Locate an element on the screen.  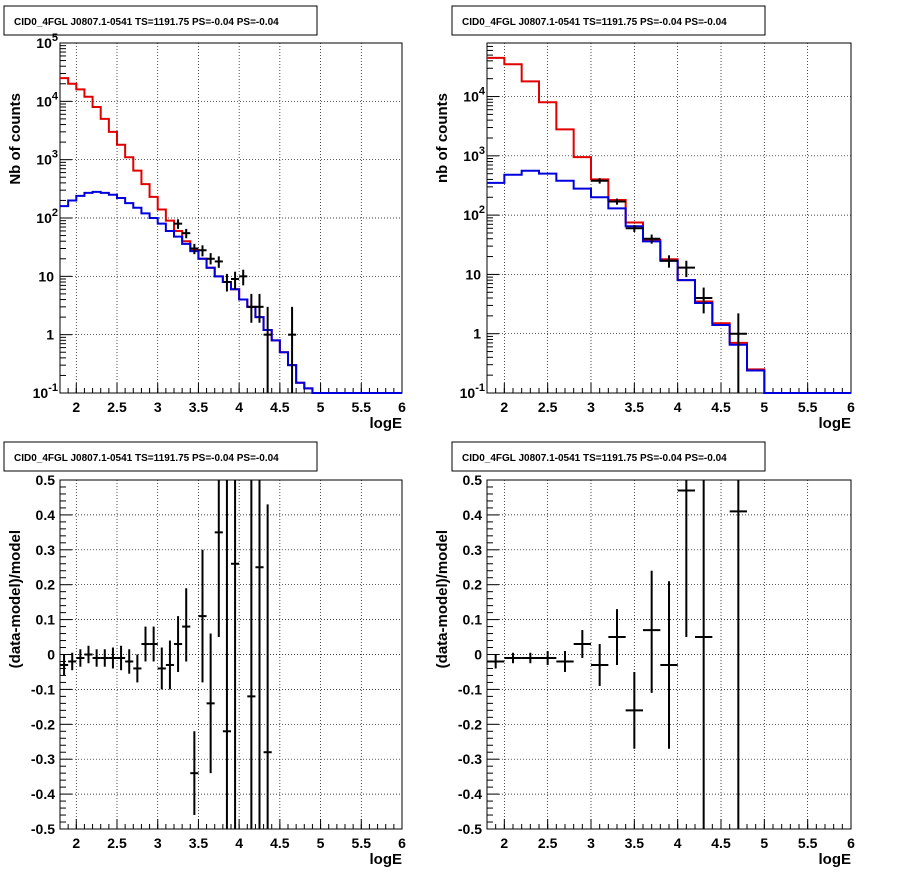
x-tick-label: 5.5 is located at coordinates (362, 407).